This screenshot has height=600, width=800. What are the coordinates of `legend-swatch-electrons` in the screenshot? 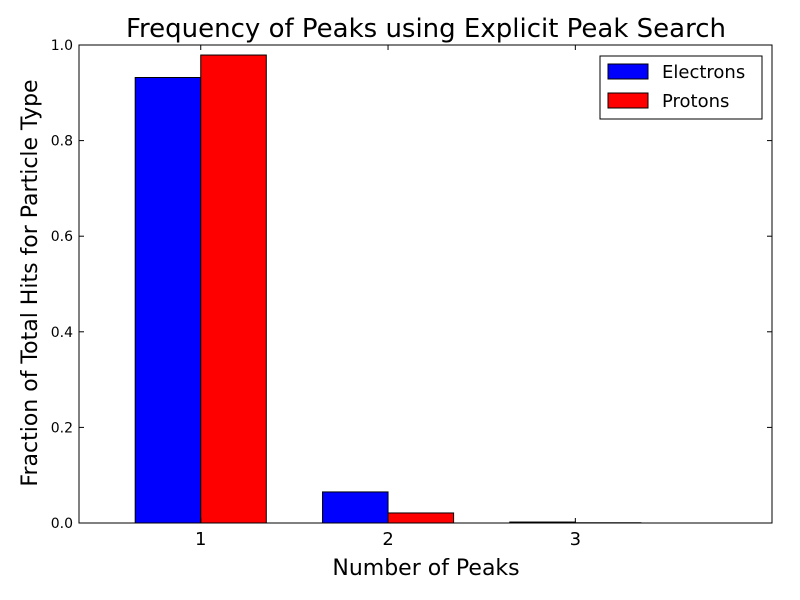 It's located at (628, 71).